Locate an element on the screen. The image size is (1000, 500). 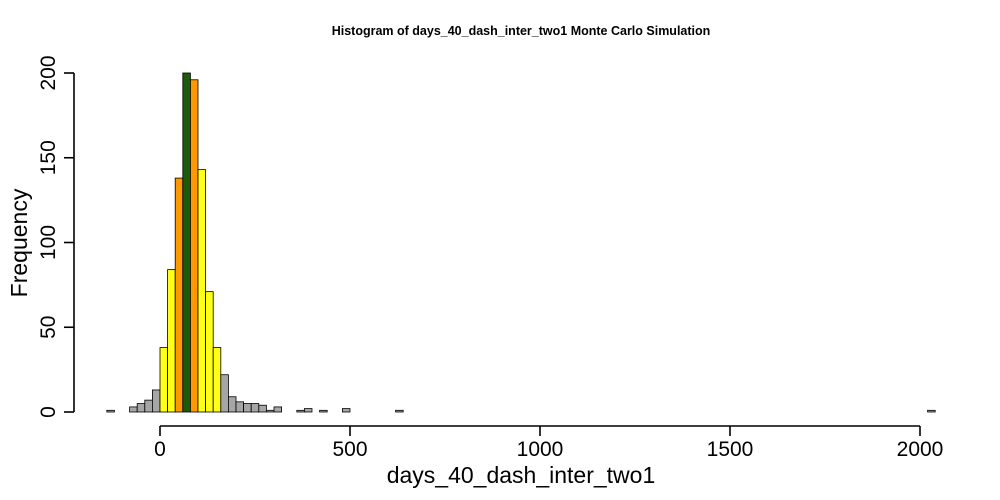
x-tick-label: 1500 is located at coordinates (730, 449).